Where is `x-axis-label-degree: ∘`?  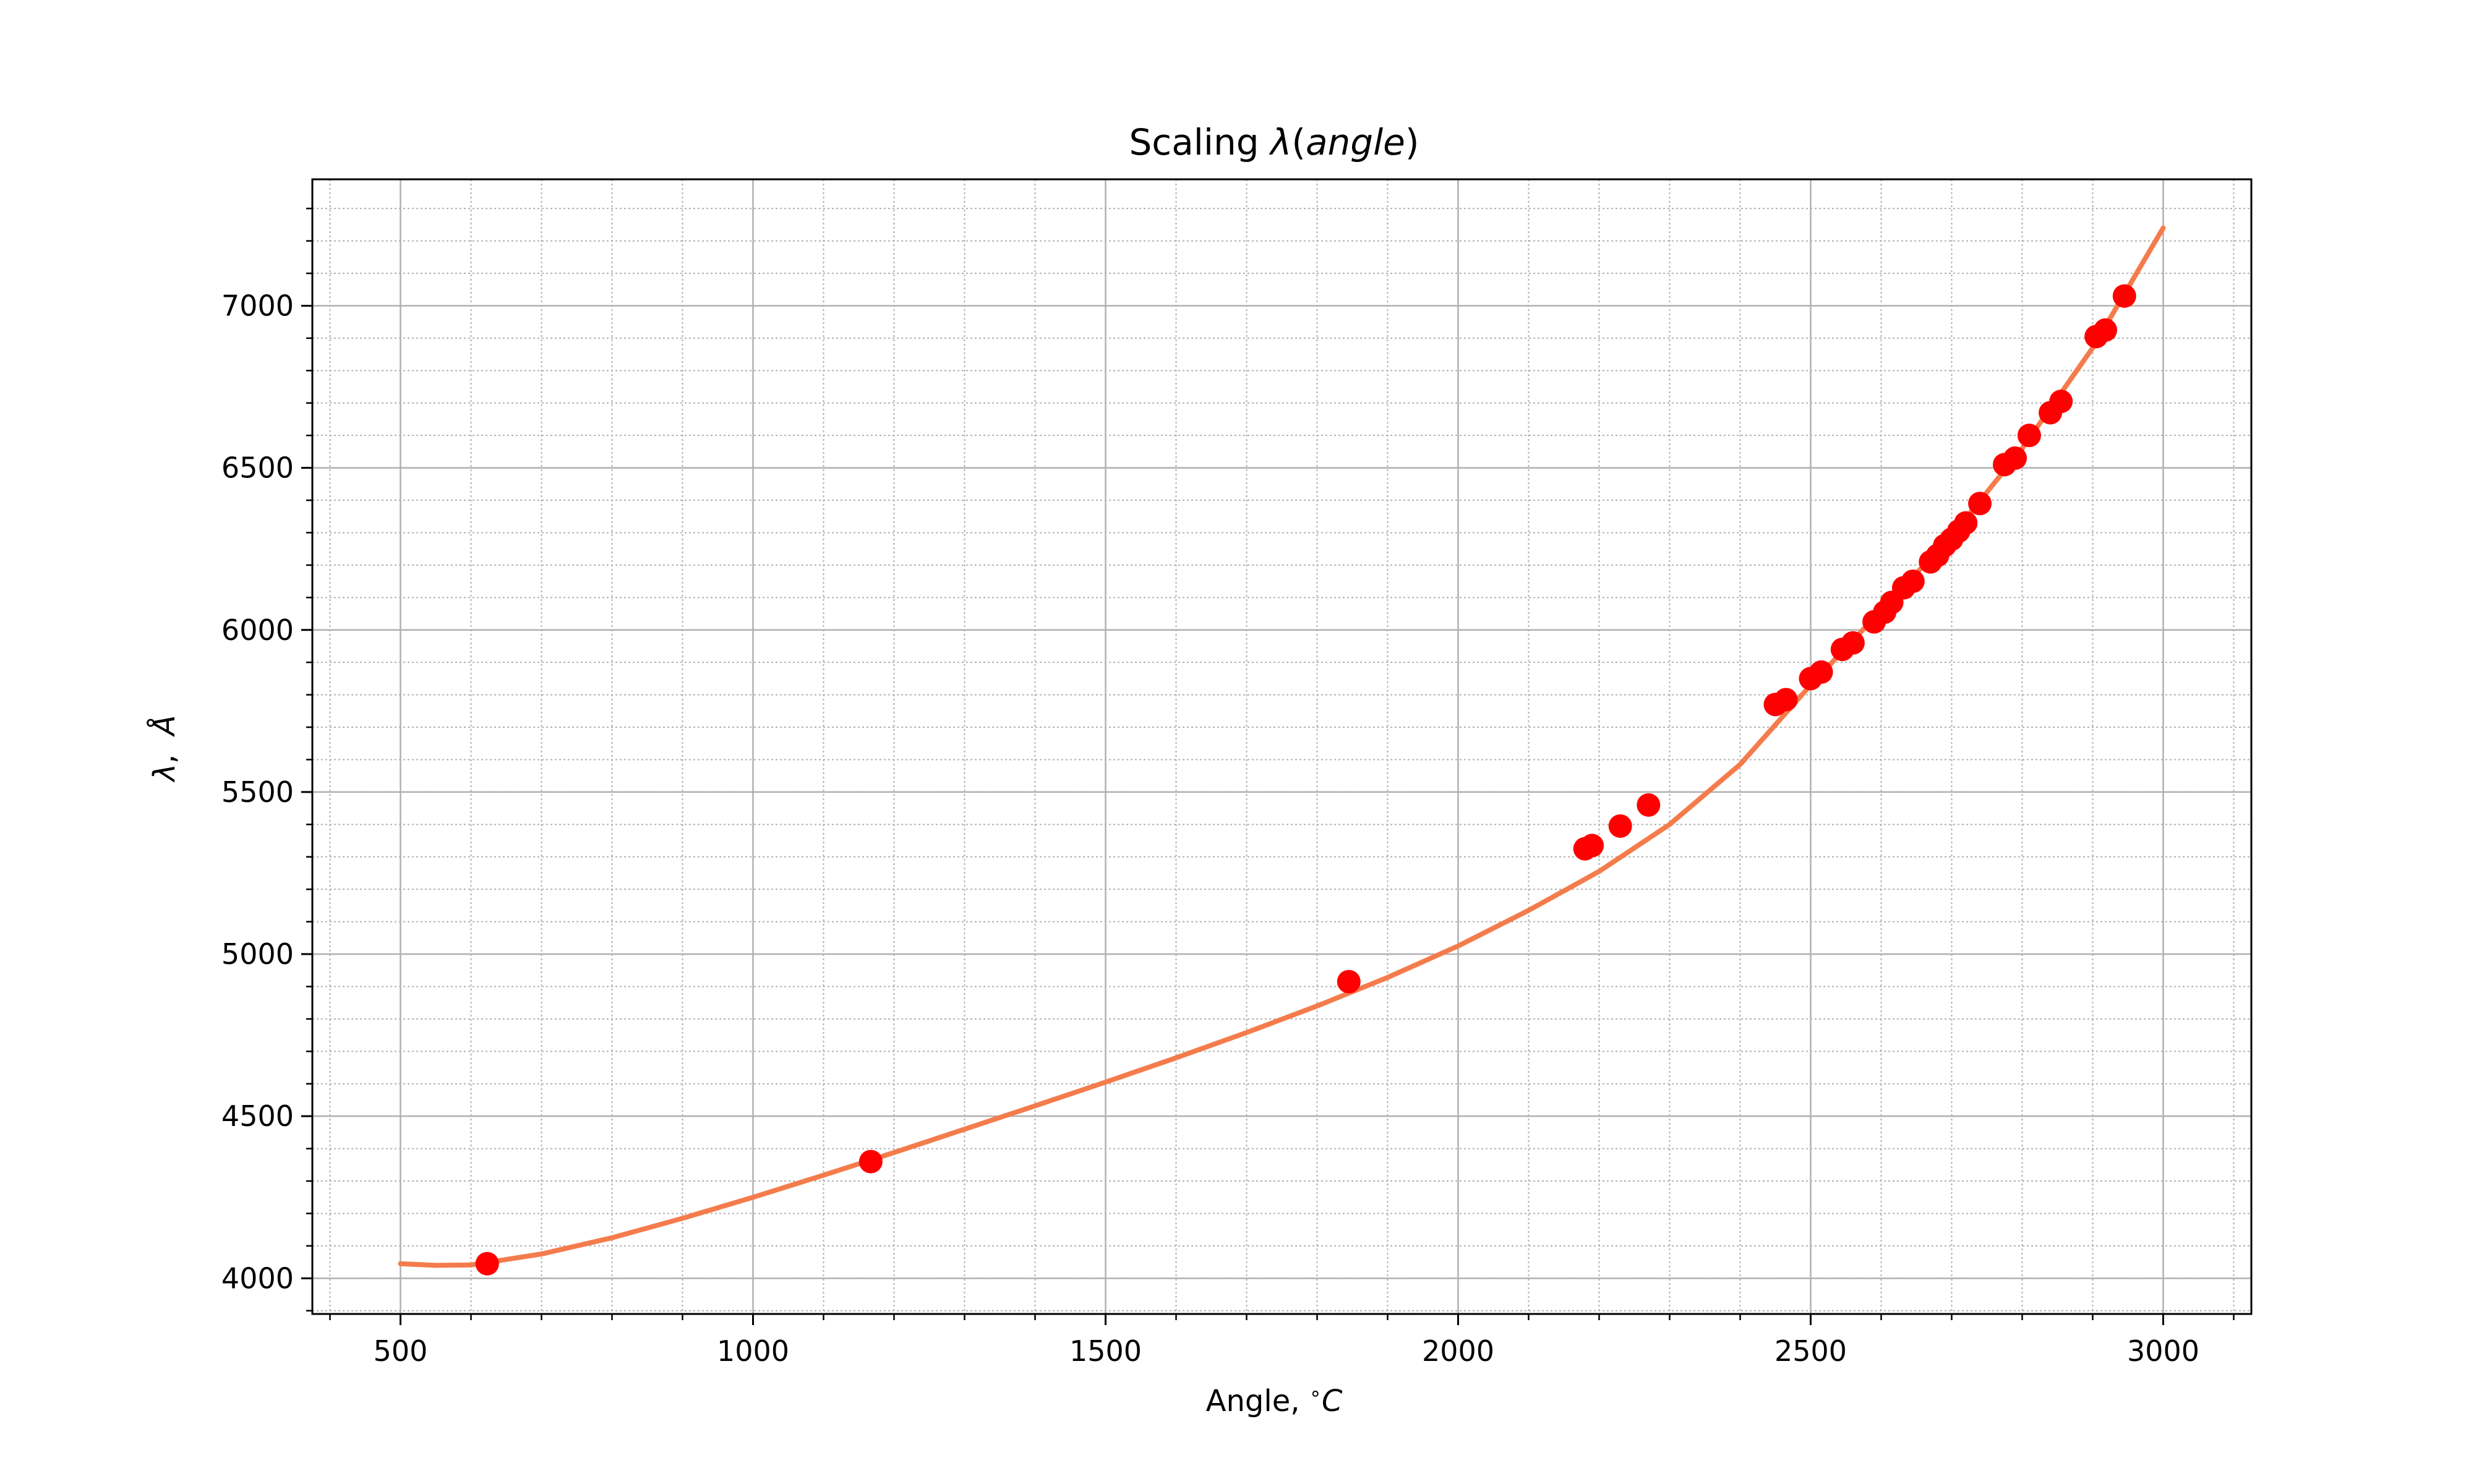 x-axis-label-degree: ∘ is located at coordinates (1315, 1393).